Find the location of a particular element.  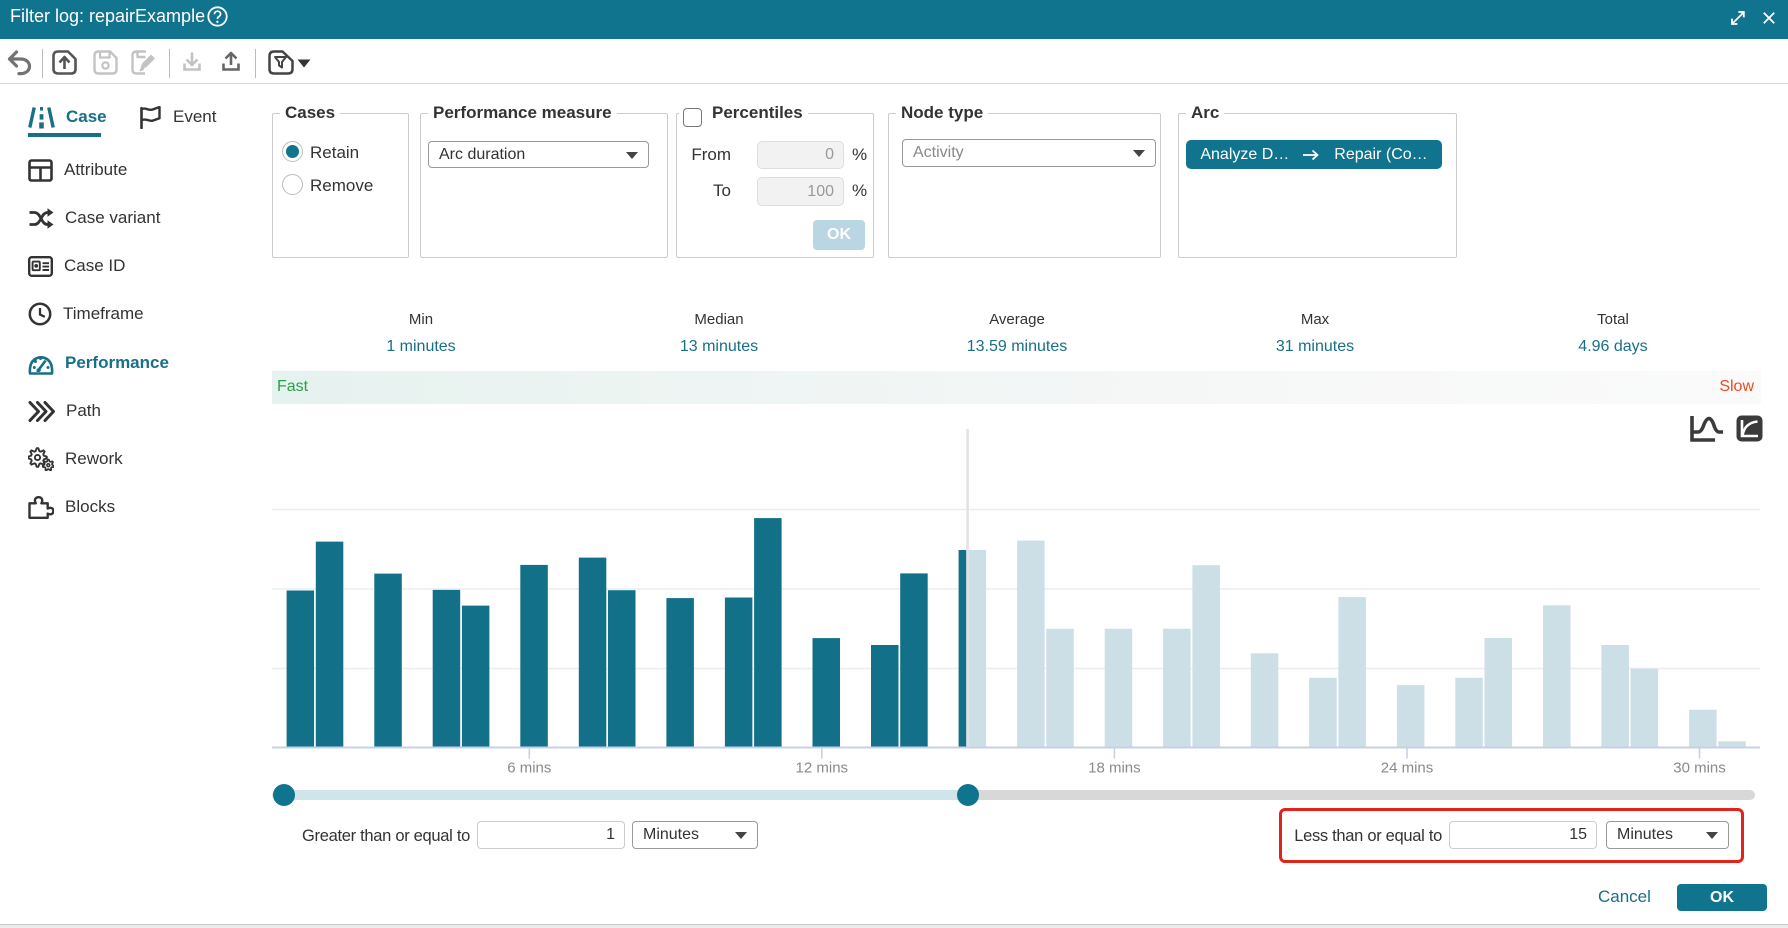

svg-text: 18 mins is located at coordinates (1114, 768).